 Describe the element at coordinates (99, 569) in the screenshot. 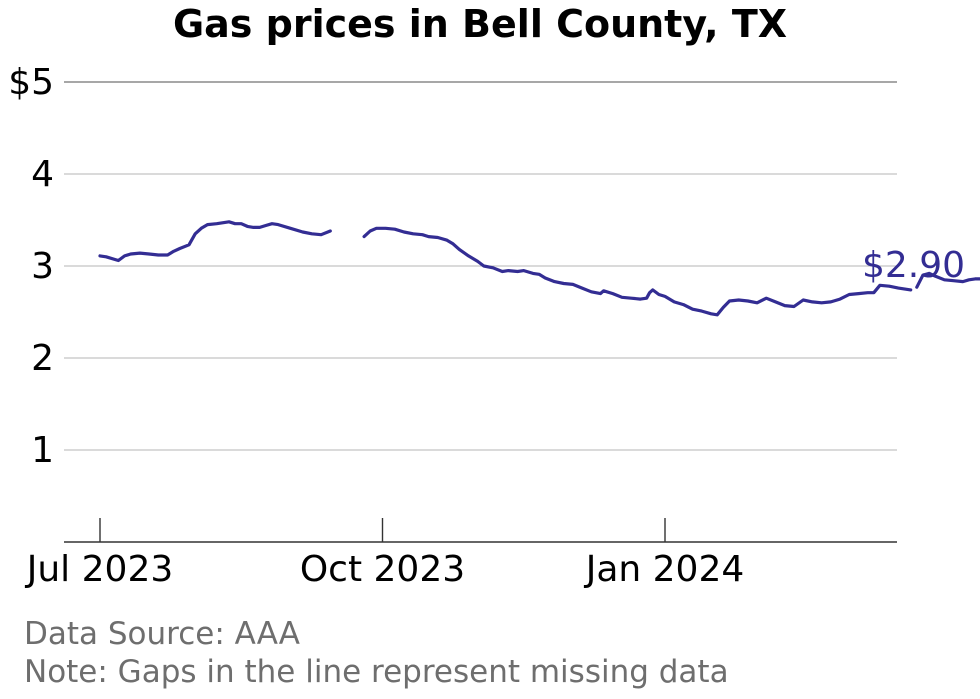

I see `x-tick-label: Jul 2023` at that location.